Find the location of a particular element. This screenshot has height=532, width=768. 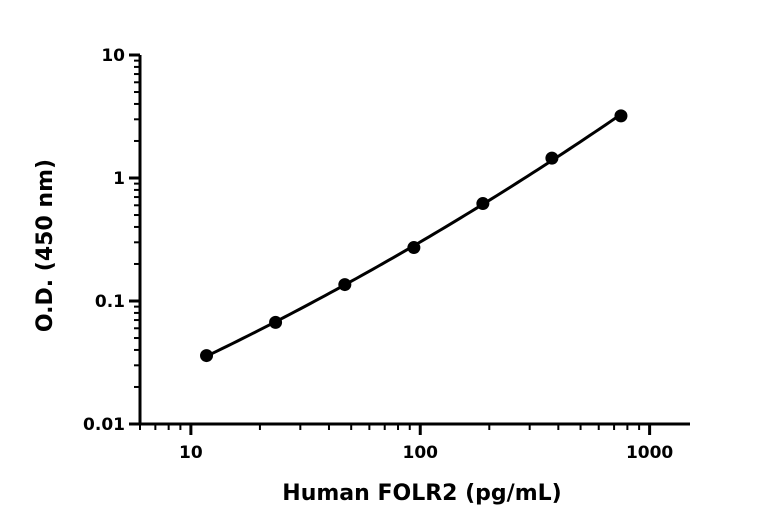

x-tick-label: 10 is located at coordinates (191, 453).